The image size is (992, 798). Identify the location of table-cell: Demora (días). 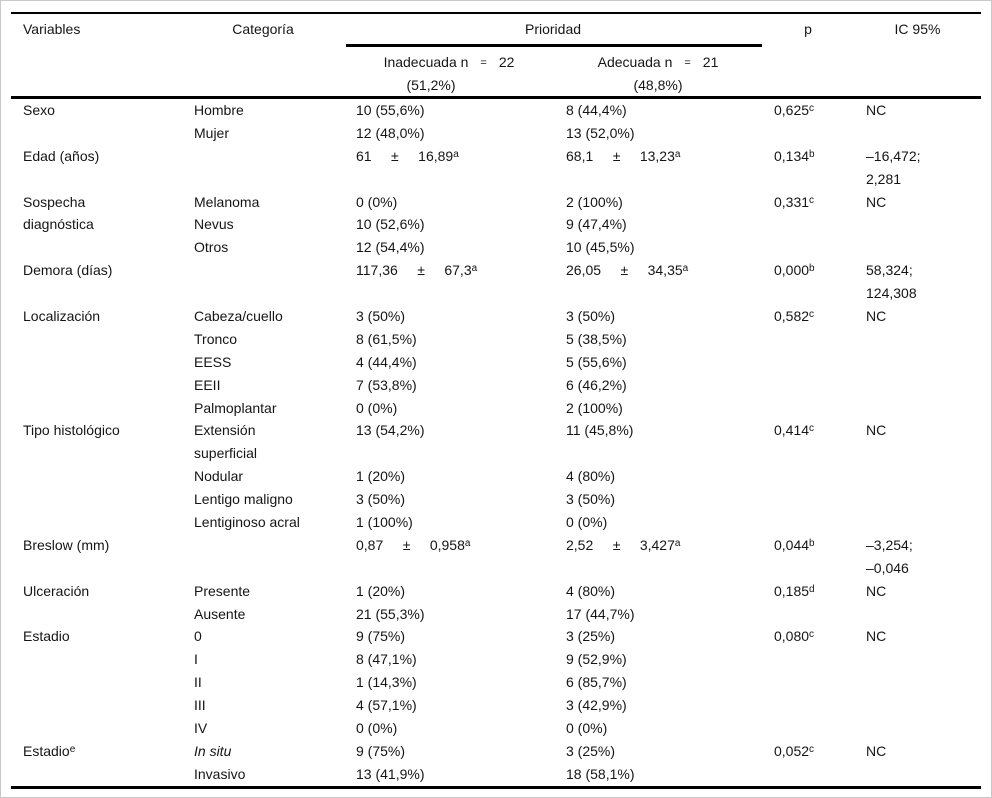
(68, 270).